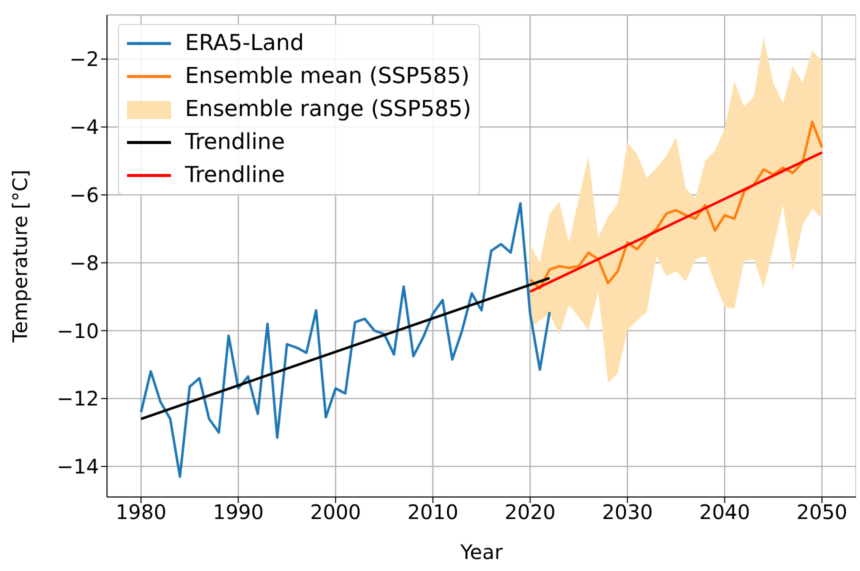 This screenshot has width=860, height=571. What do you see at coordinates (84, 59) in the screenshot?
I see `y-tick-label: −2` at bounding box center [84, 59].